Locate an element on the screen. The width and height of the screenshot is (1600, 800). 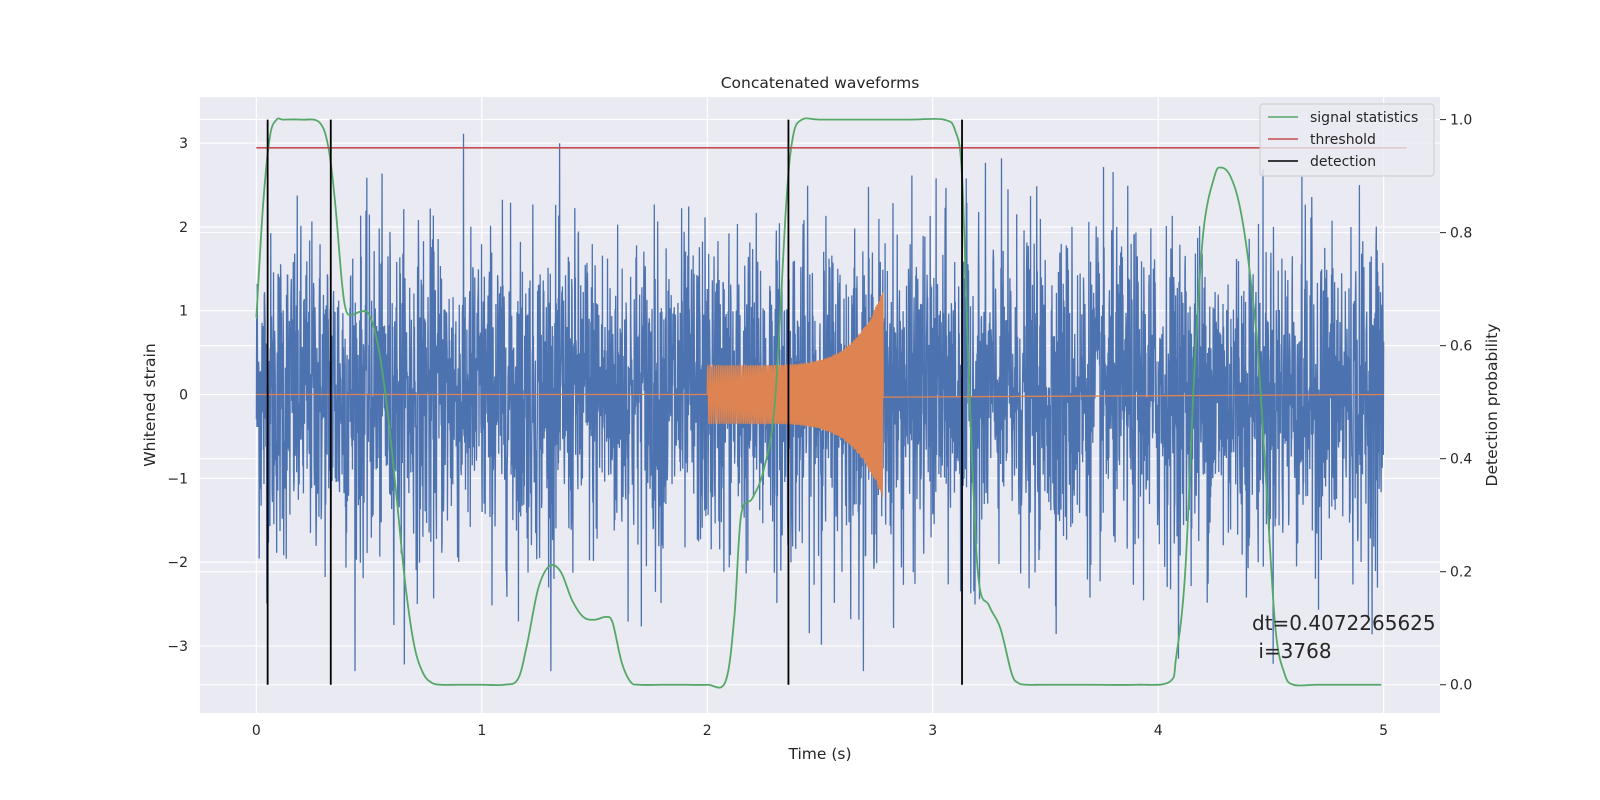
y-axis-right-label: Detection probability is located at coordinates (1492, 405).